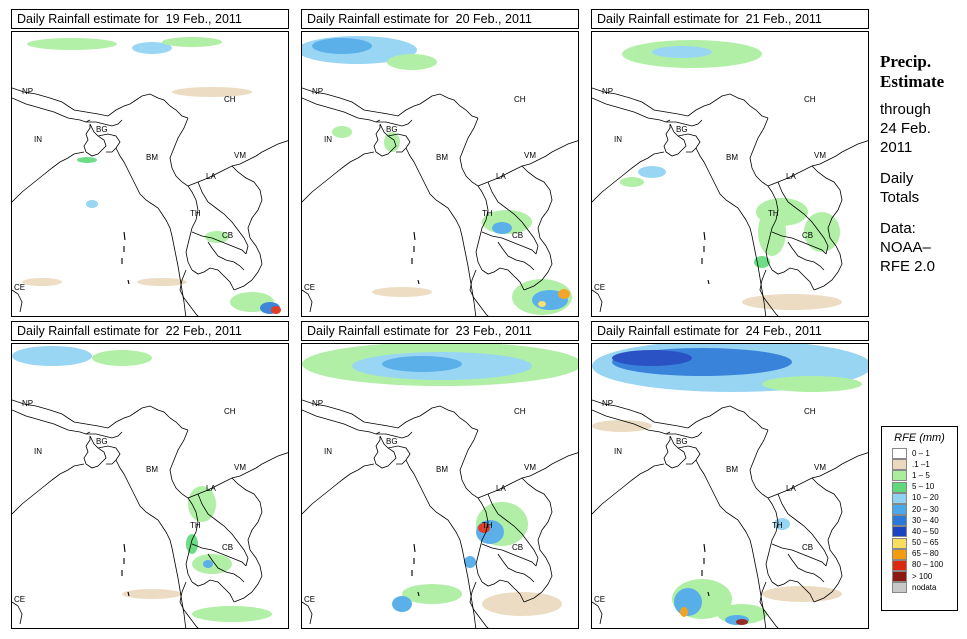  Describe the element at coordinates (897, 178) in the screenshot. I see `daily-line1: Daily` at that location.